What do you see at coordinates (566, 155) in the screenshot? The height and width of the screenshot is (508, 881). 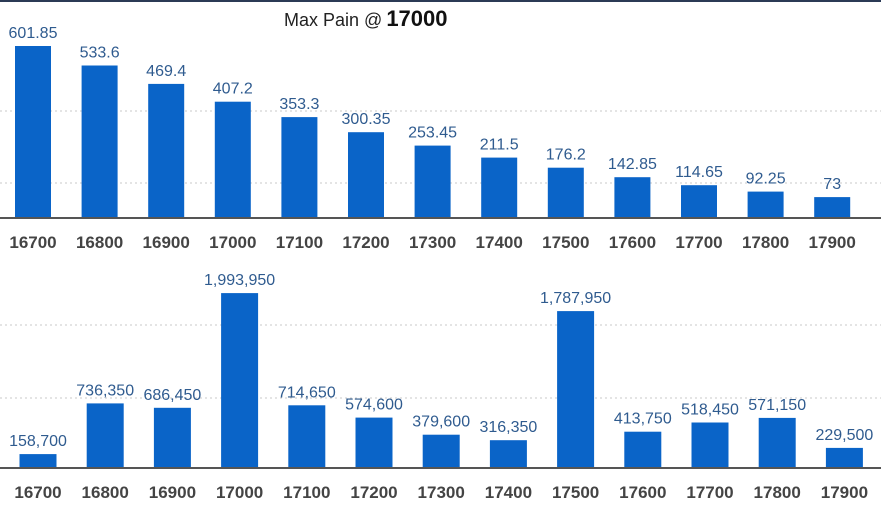 I see `value-label: 176.2` at bounding box center [566, 155].